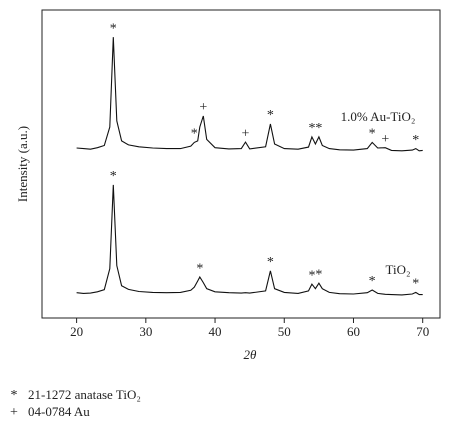 This screenshot has width=474, height=440. What do you see at coordinates (215, 331) in the screenshot?
I see `x-tick-label: 40` at bounding box center [215, 331].